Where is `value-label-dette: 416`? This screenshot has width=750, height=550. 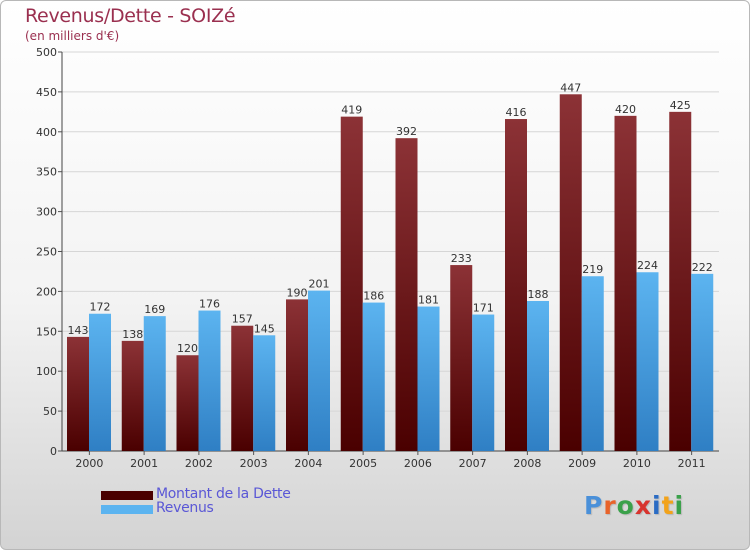 value-label-dette: 416 is located at coordinates (516, 112).